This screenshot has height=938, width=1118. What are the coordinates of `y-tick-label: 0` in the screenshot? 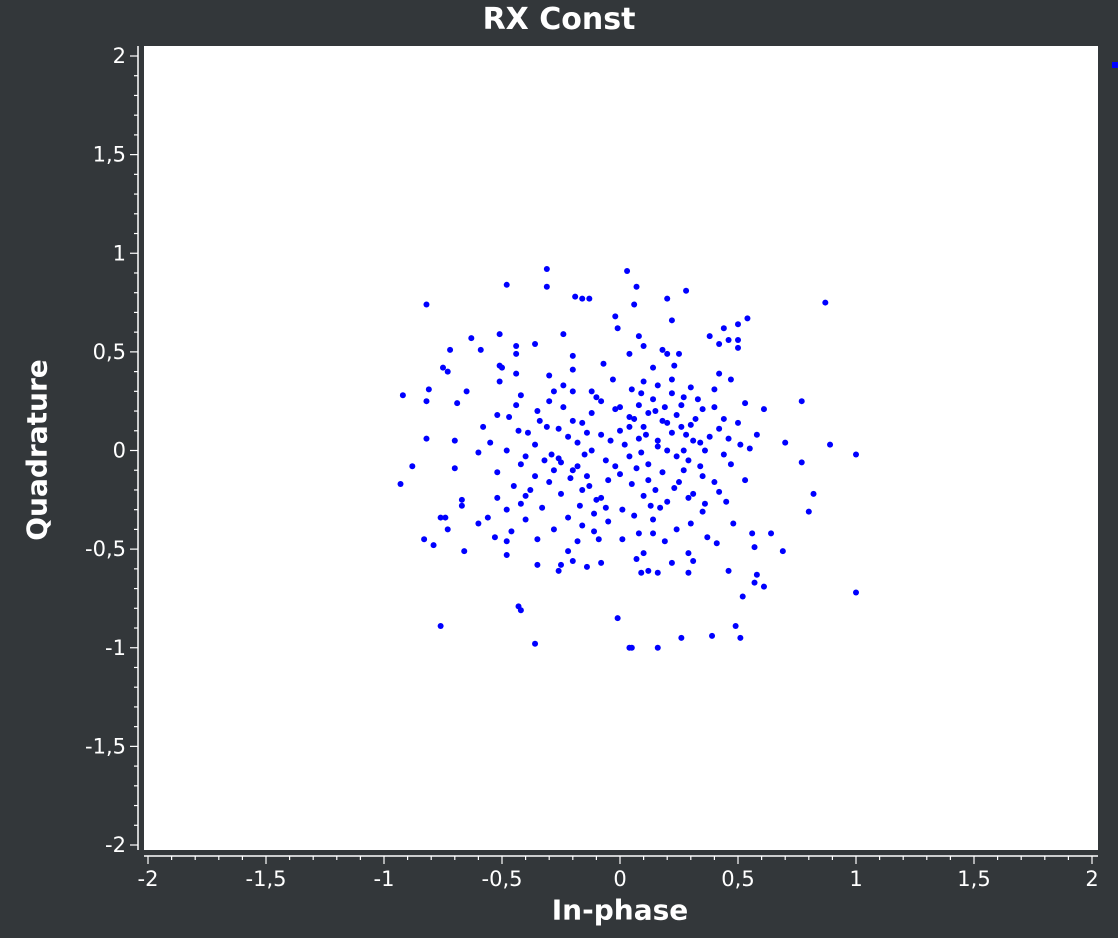 It's located at (119, 451).